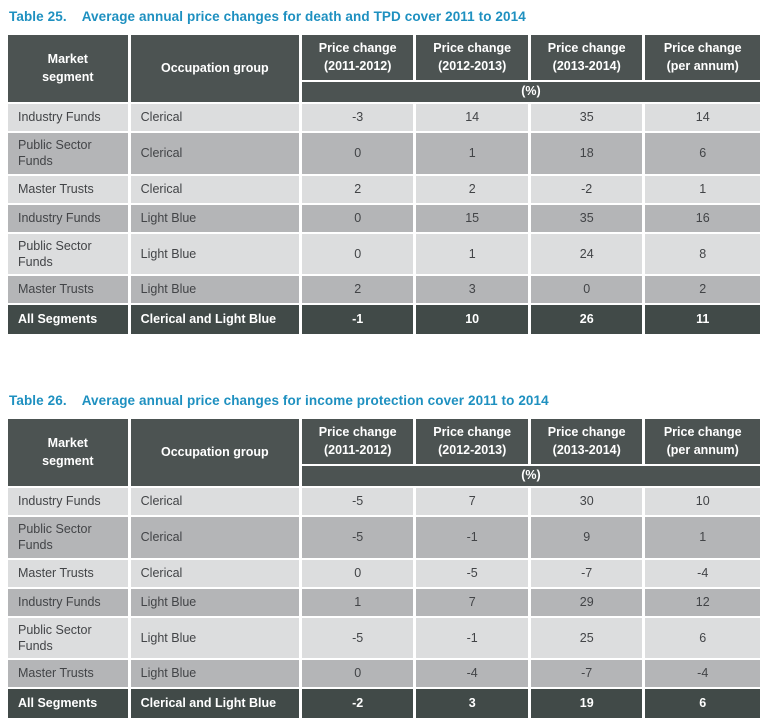  I want to click on price-change-value: 3, so click(472, 289).